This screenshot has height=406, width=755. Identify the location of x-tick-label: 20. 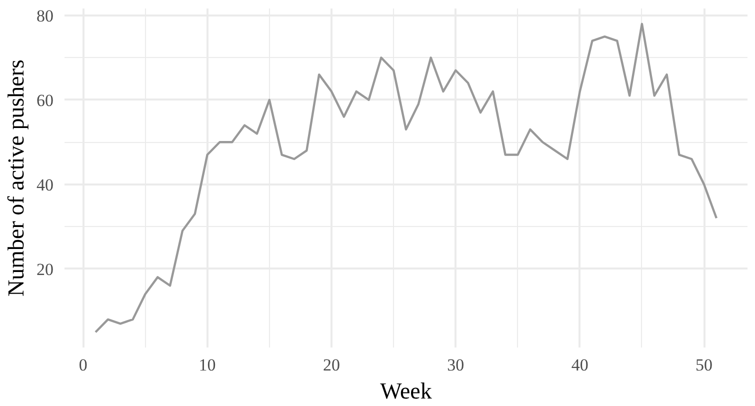
(331, 365).